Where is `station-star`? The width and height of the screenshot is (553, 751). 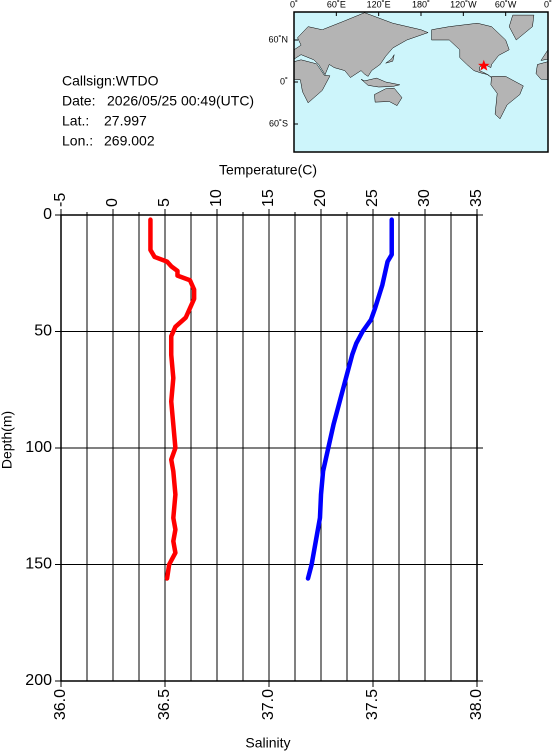
station-star is located at coordinates (484, 65).